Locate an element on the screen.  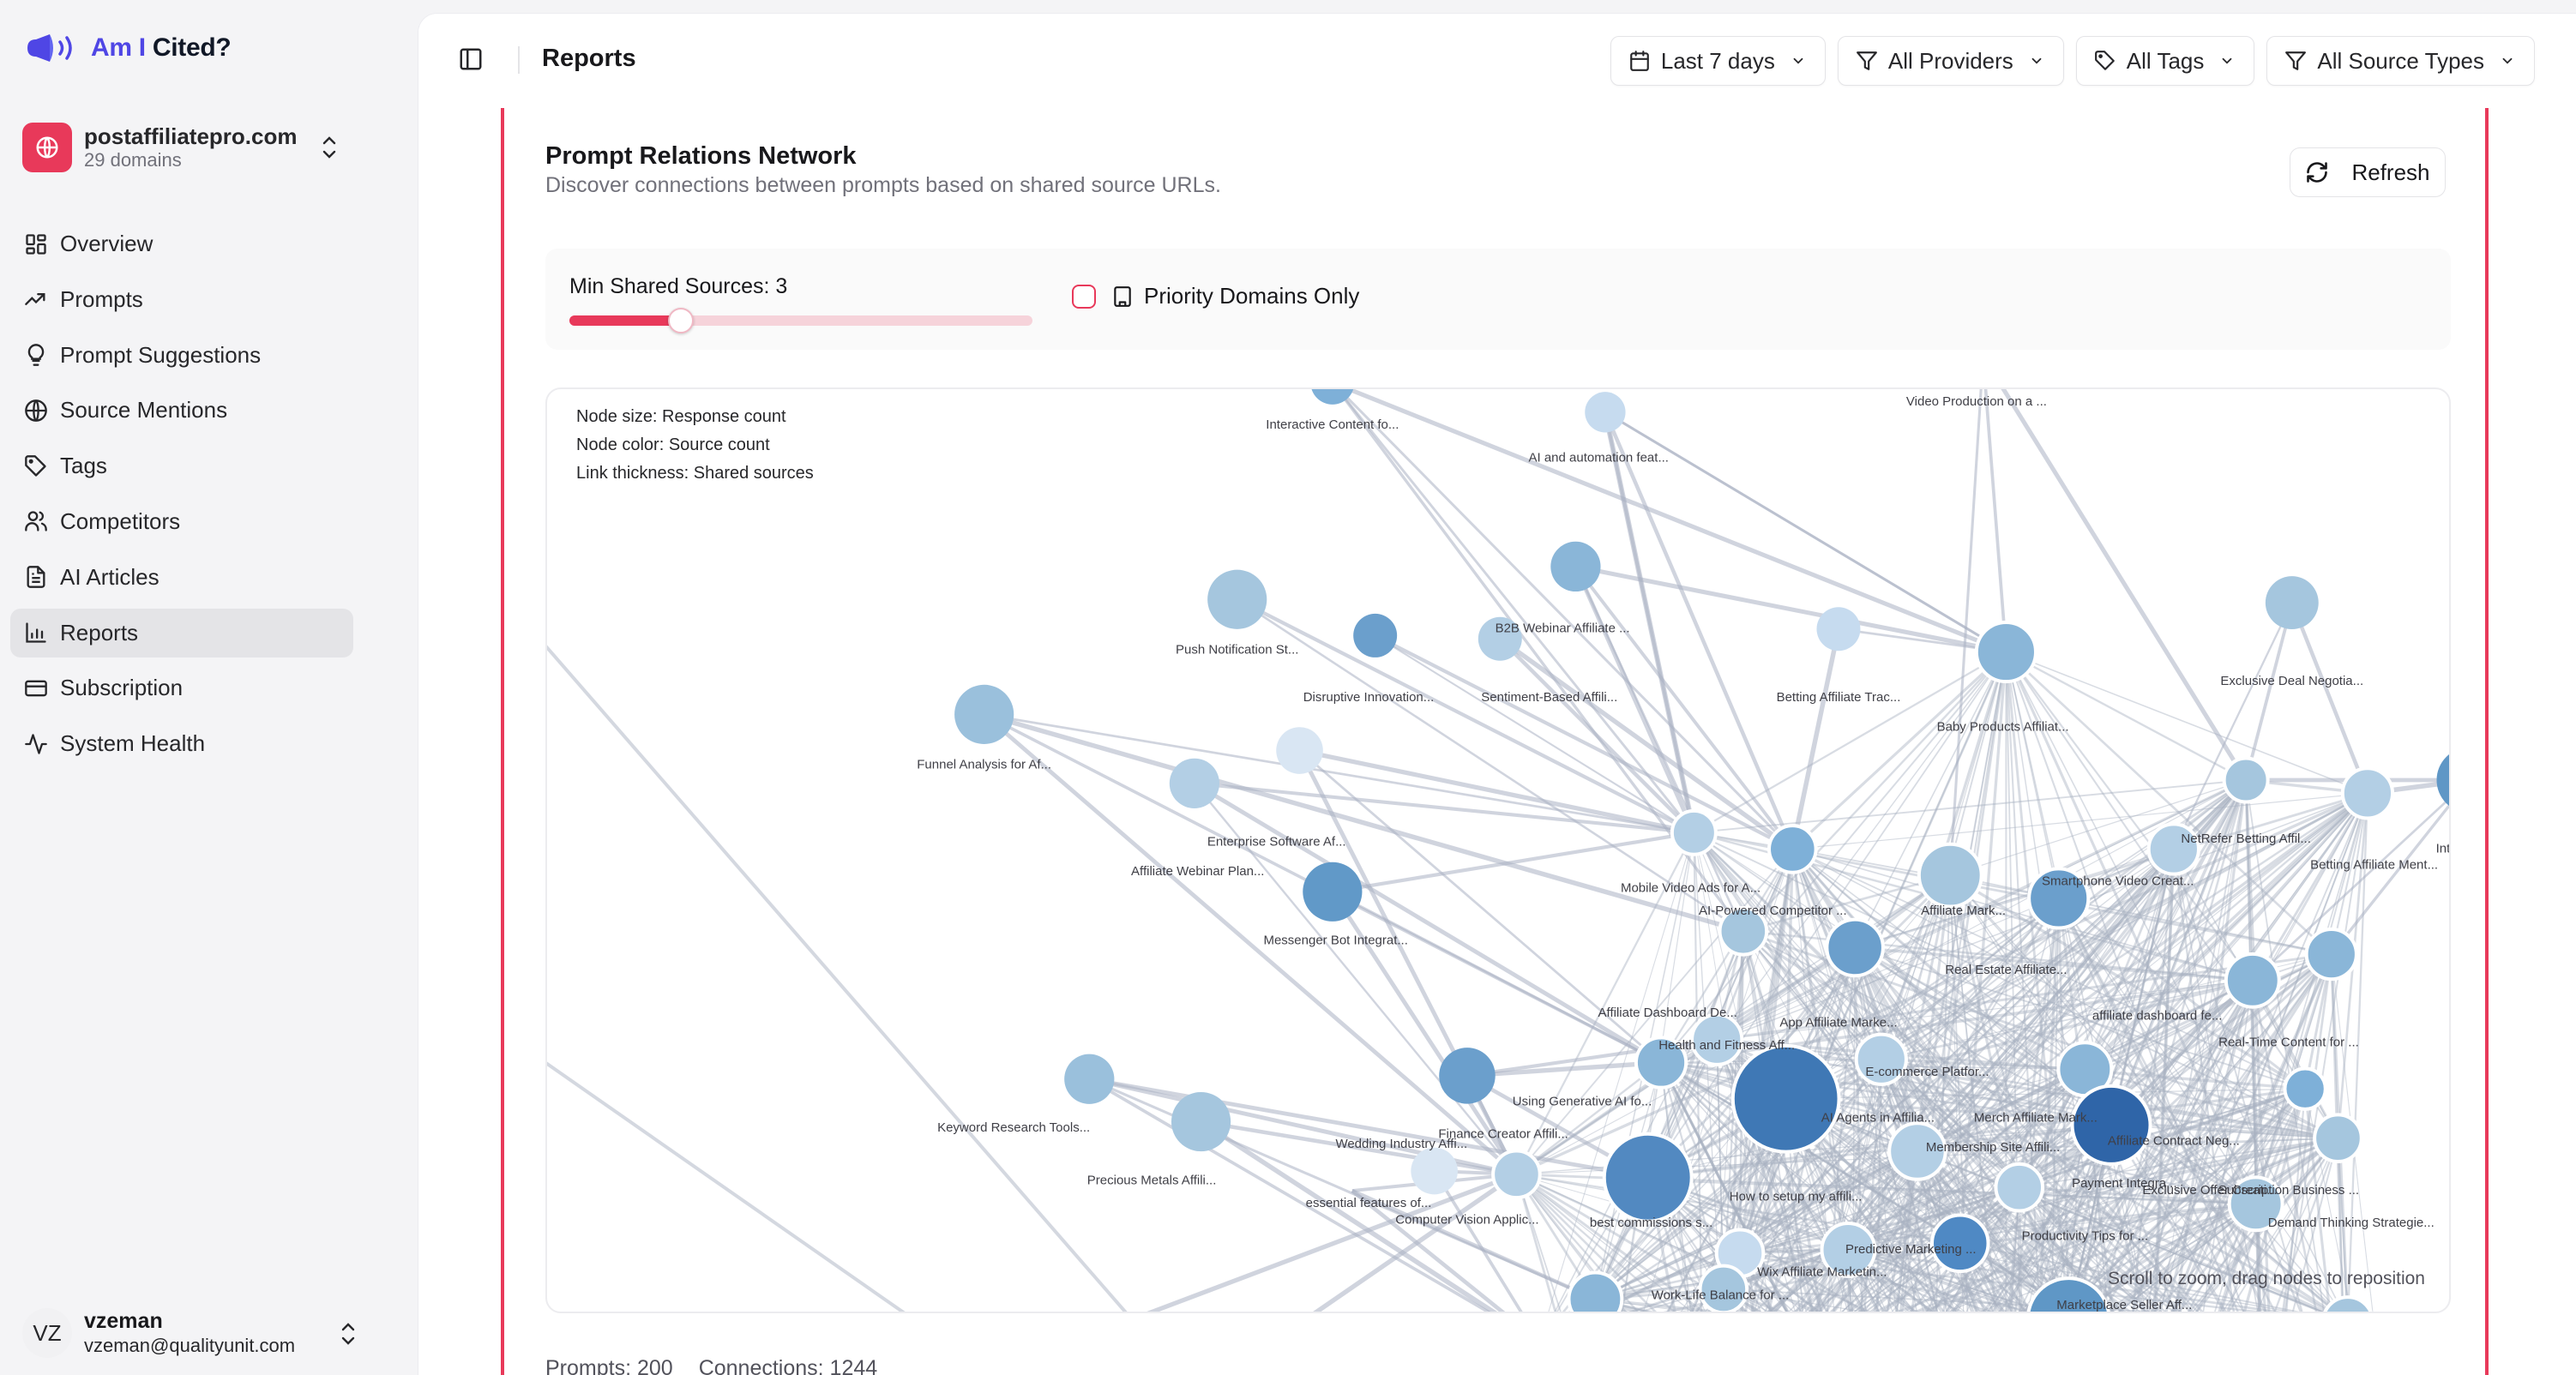
min-shared-slider is located at coordinates (800, 320).